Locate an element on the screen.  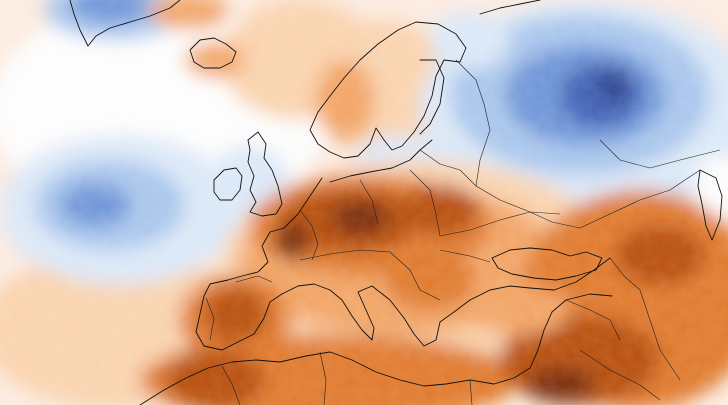
border-balkans is located at coordinates (415, 276).